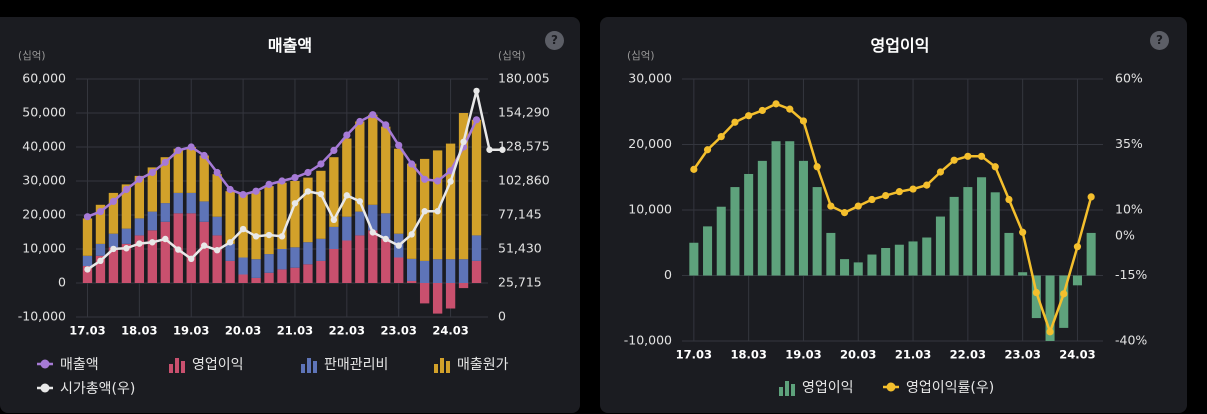  Describe the element at coordinates (938, 387) in the screenshot. I see `legend-item-op-margin: 영업이익률(우)` at that location.